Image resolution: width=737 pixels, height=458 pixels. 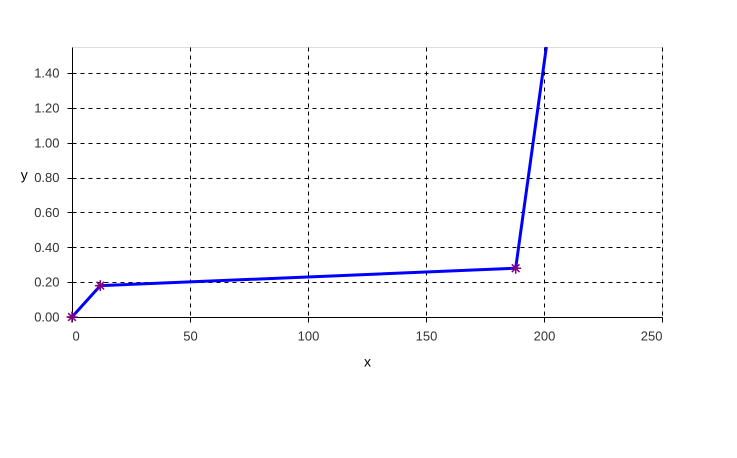 What do you see at coordinates (545, 336) in the screenshot?
I see `x-tick-label: 200` at bounding box center [545, 336].